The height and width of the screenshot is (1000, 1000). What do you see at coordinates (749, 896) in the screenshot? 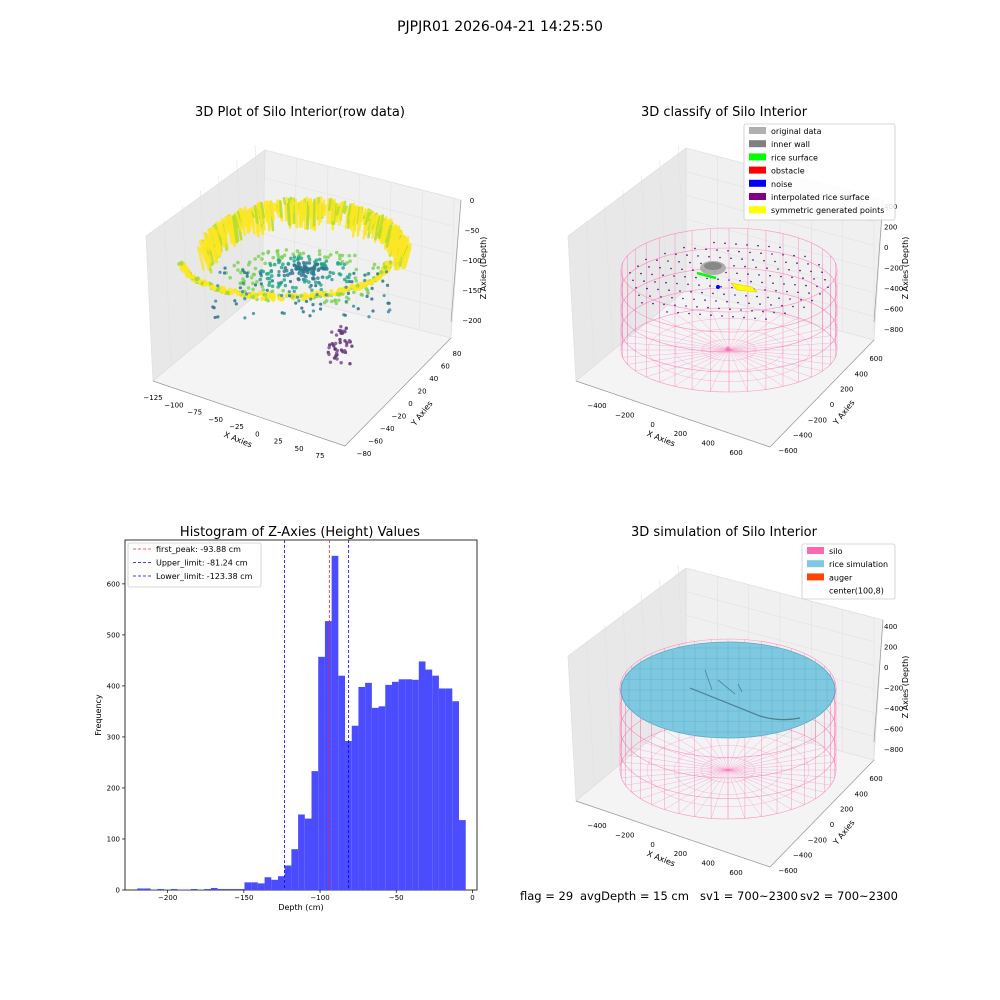
I see `footer-sv1: sv1 = 700~2300` at bounding box center [749, 896].